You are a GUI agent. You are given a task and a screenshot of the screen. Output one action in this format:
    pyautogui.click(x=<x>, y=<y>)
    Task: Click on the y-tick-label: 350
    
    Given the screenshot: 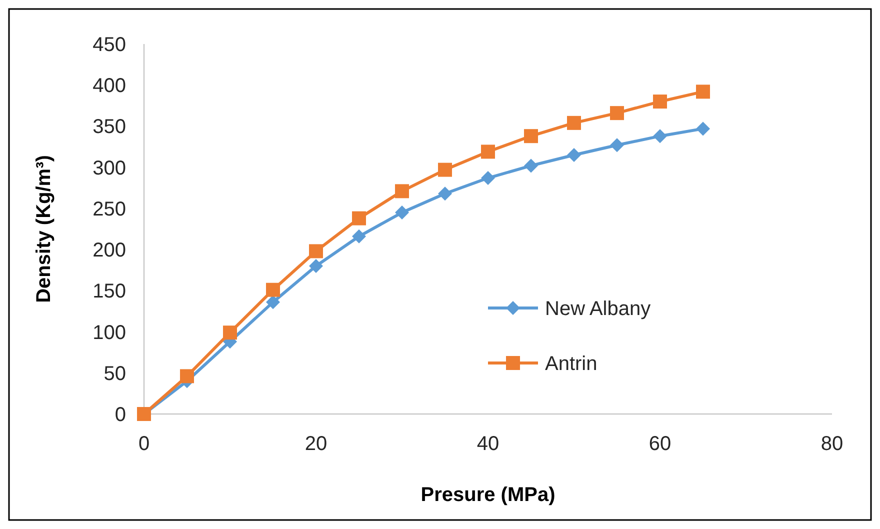 What is the action you would take?
    pyautogui.click(x=109, y=127)
    